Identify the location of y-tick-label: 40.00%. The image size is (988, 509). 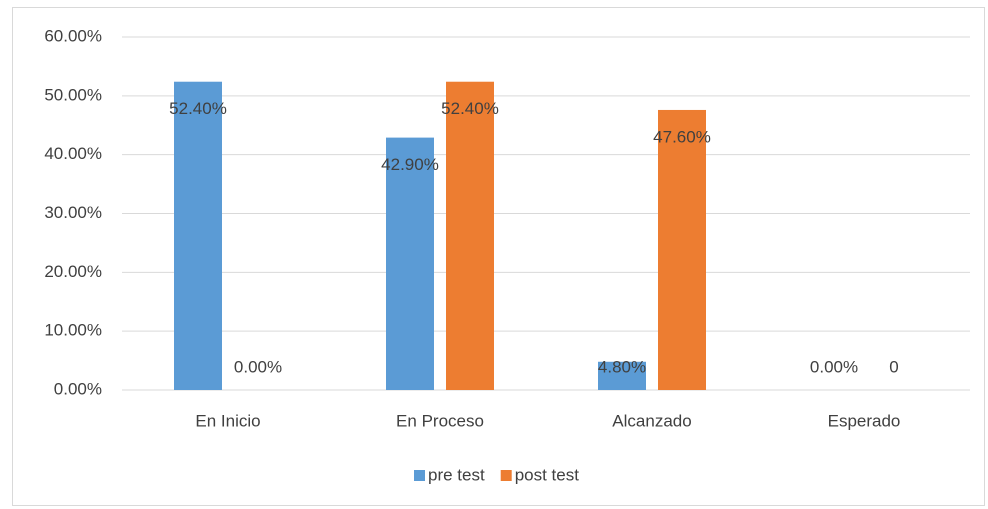
(73, 153).